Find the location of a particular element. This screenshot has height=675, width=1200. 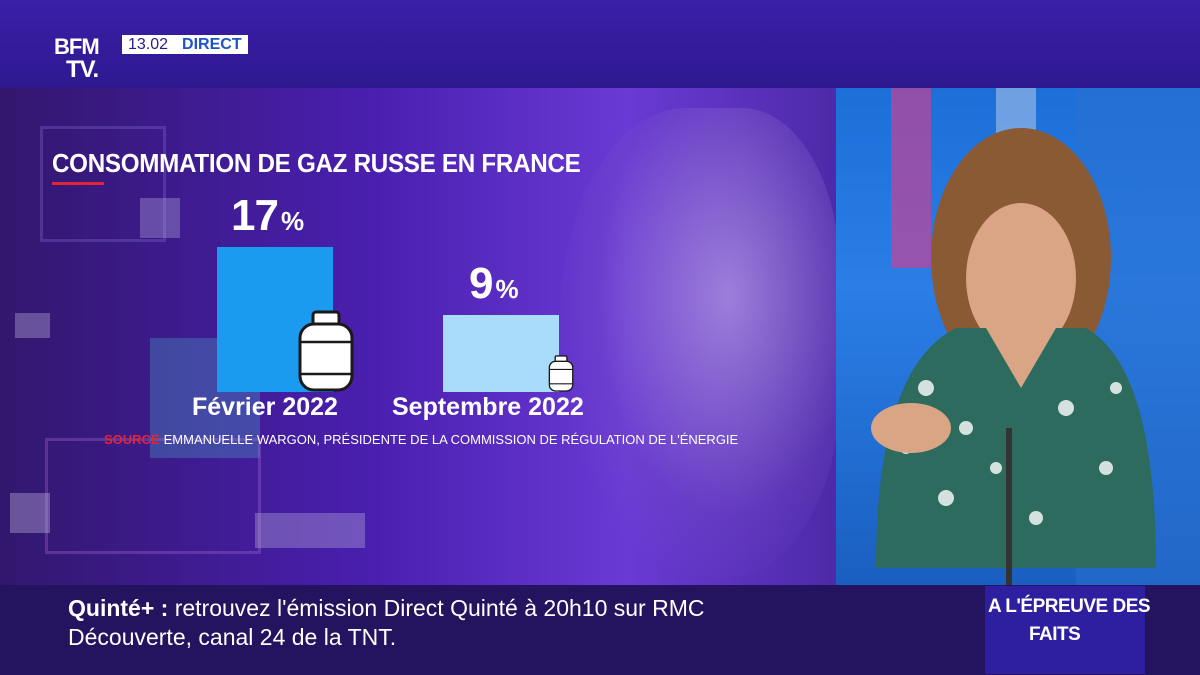

source-label: SOURCE is located at coordinates (132, 439).